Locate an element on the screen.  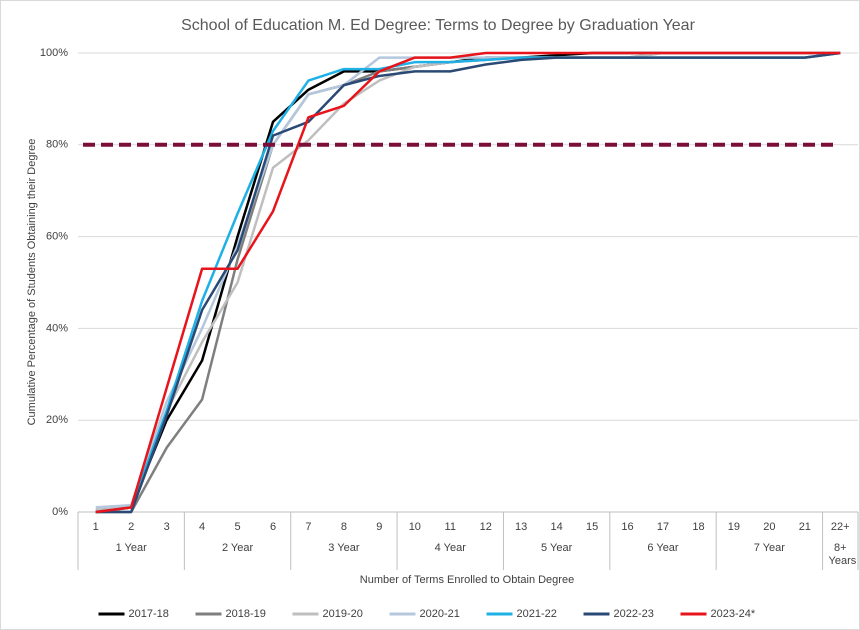
legend-label: 2019-20 is located at coordinates (343, 614).